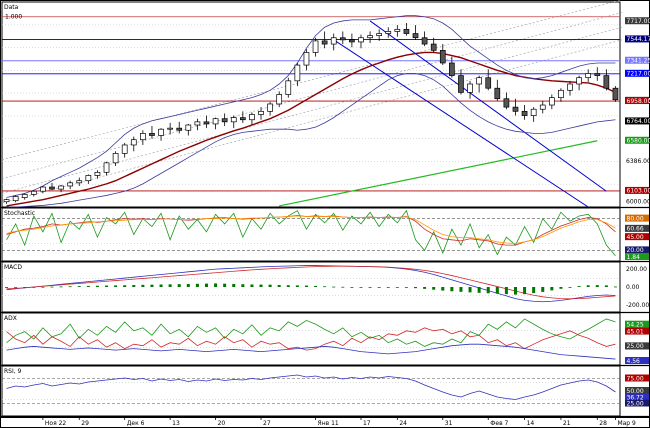  What do you see at coordinates (637, 305) in the screenshot?
I see `y-tick-label: -200.00` at bounding box center [637, 305].